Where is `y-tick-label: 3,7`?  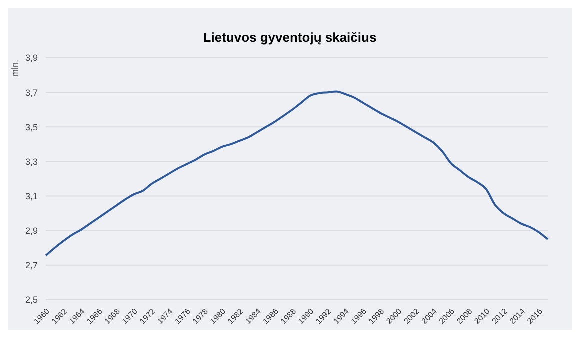
y-tick-label: 3,7 is located at coordinates (31, 93).